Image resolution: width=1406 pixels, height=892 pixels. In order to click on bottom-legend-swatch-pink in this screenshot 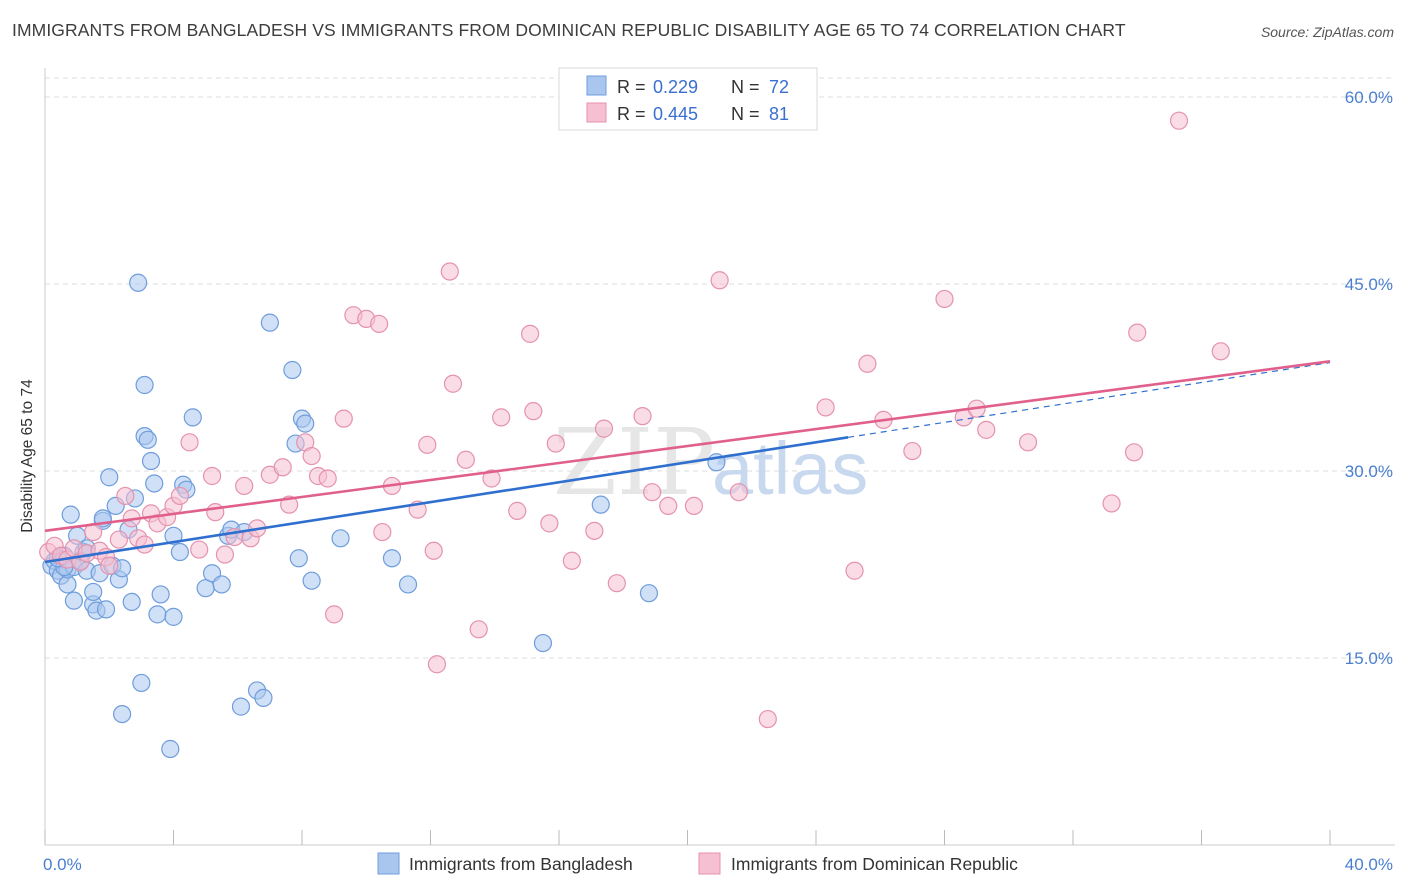, I will do `click(709, 863)`.